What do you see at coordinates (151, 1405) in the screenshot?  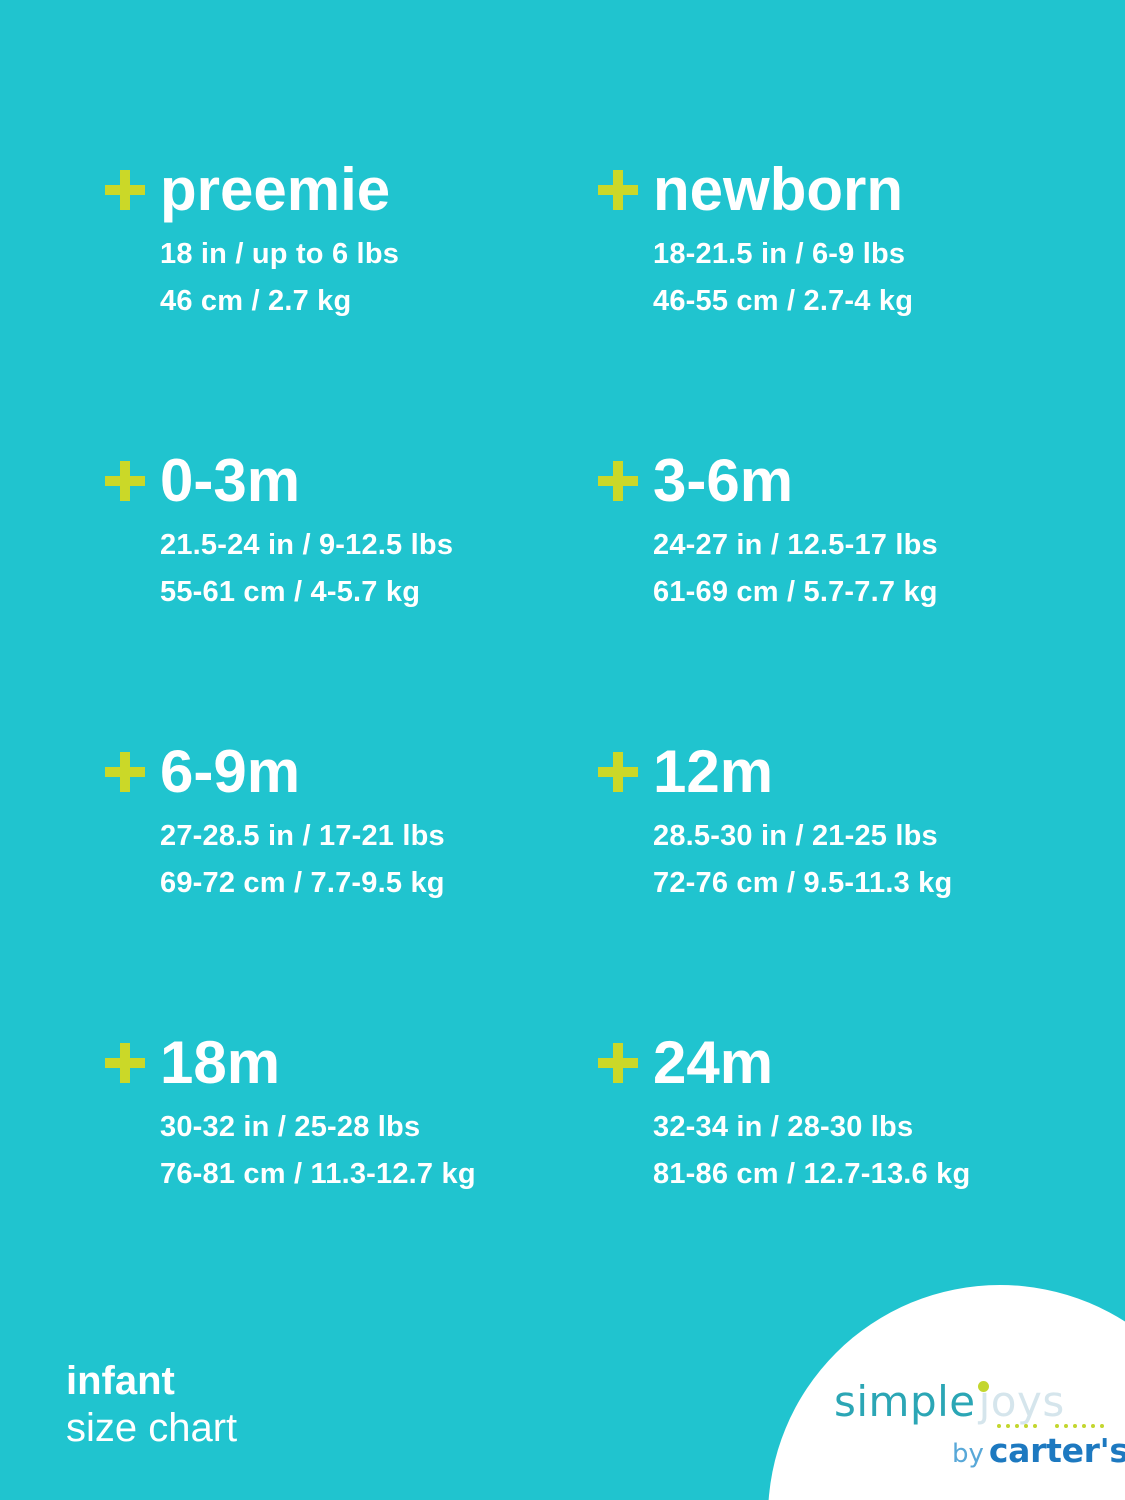 I see `chart-title: infant size chart` at bounding box center [151, 1405].